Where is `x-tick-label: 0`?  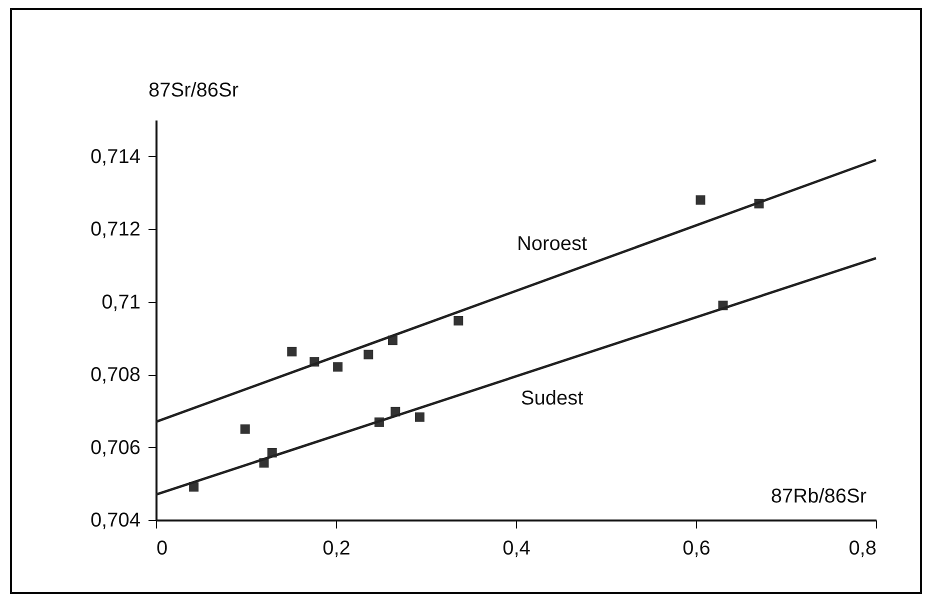 x-tick-label: 0 is located at coordinates (162, 549).